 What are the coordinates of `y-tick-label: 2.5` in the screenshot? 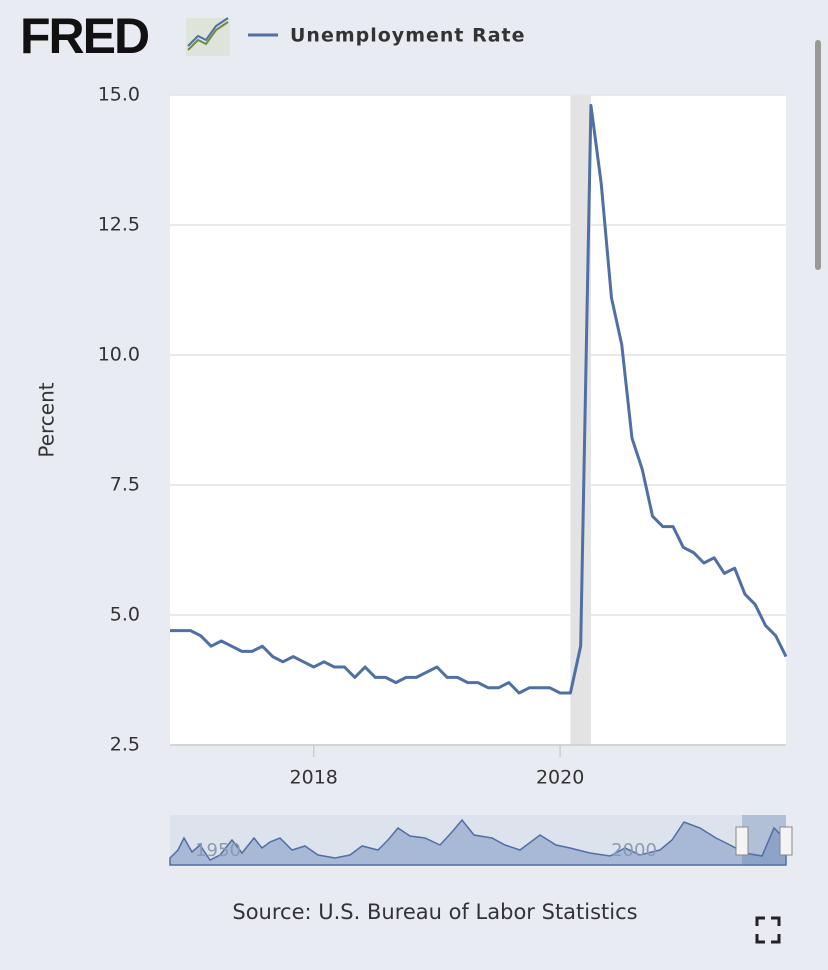 It's located at (125, 745).